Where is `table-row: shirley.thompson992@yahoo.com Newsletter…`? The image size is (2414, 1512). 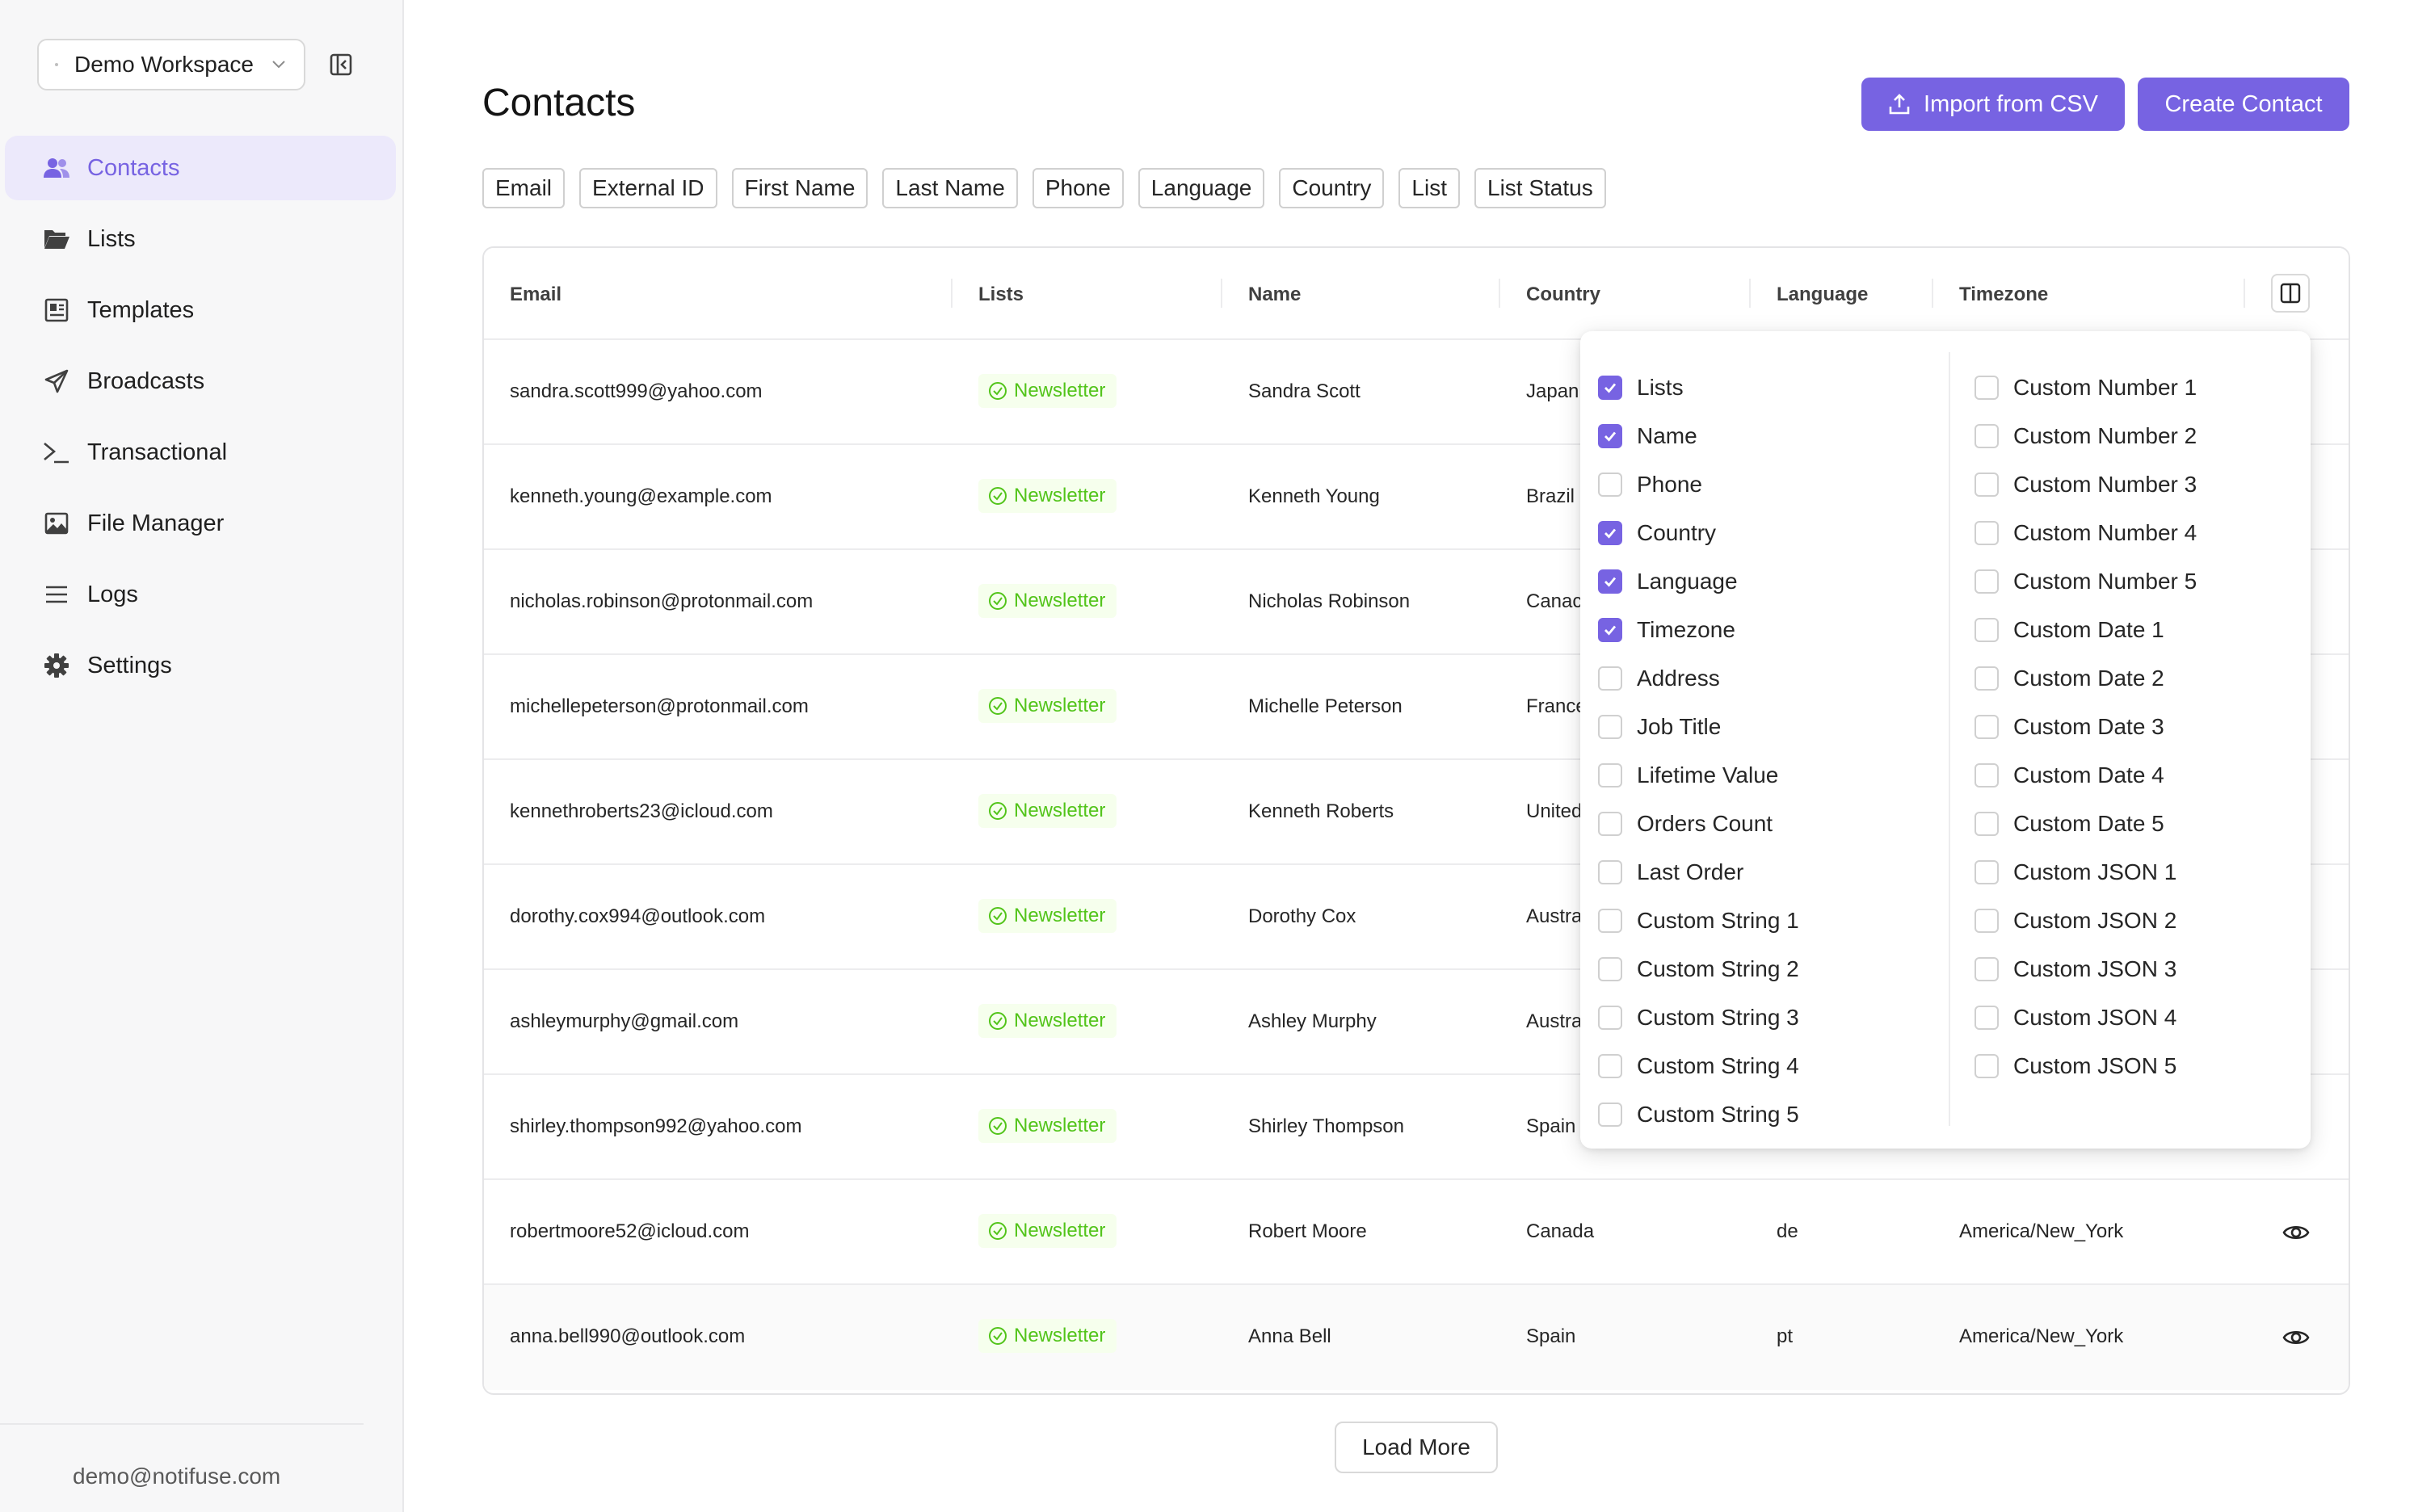 table-row: shirley.thompson992@yahoo.com Newsletter… is located at coordinates (1416, 1127).